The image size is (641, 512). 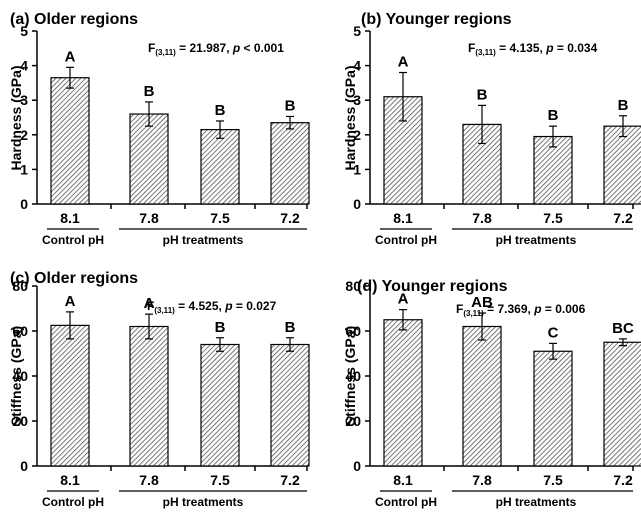 What do you see at coordinates (353, 286) in the screenshot?
I see `y-tick-label: 80` at bounding box center [353, 286].